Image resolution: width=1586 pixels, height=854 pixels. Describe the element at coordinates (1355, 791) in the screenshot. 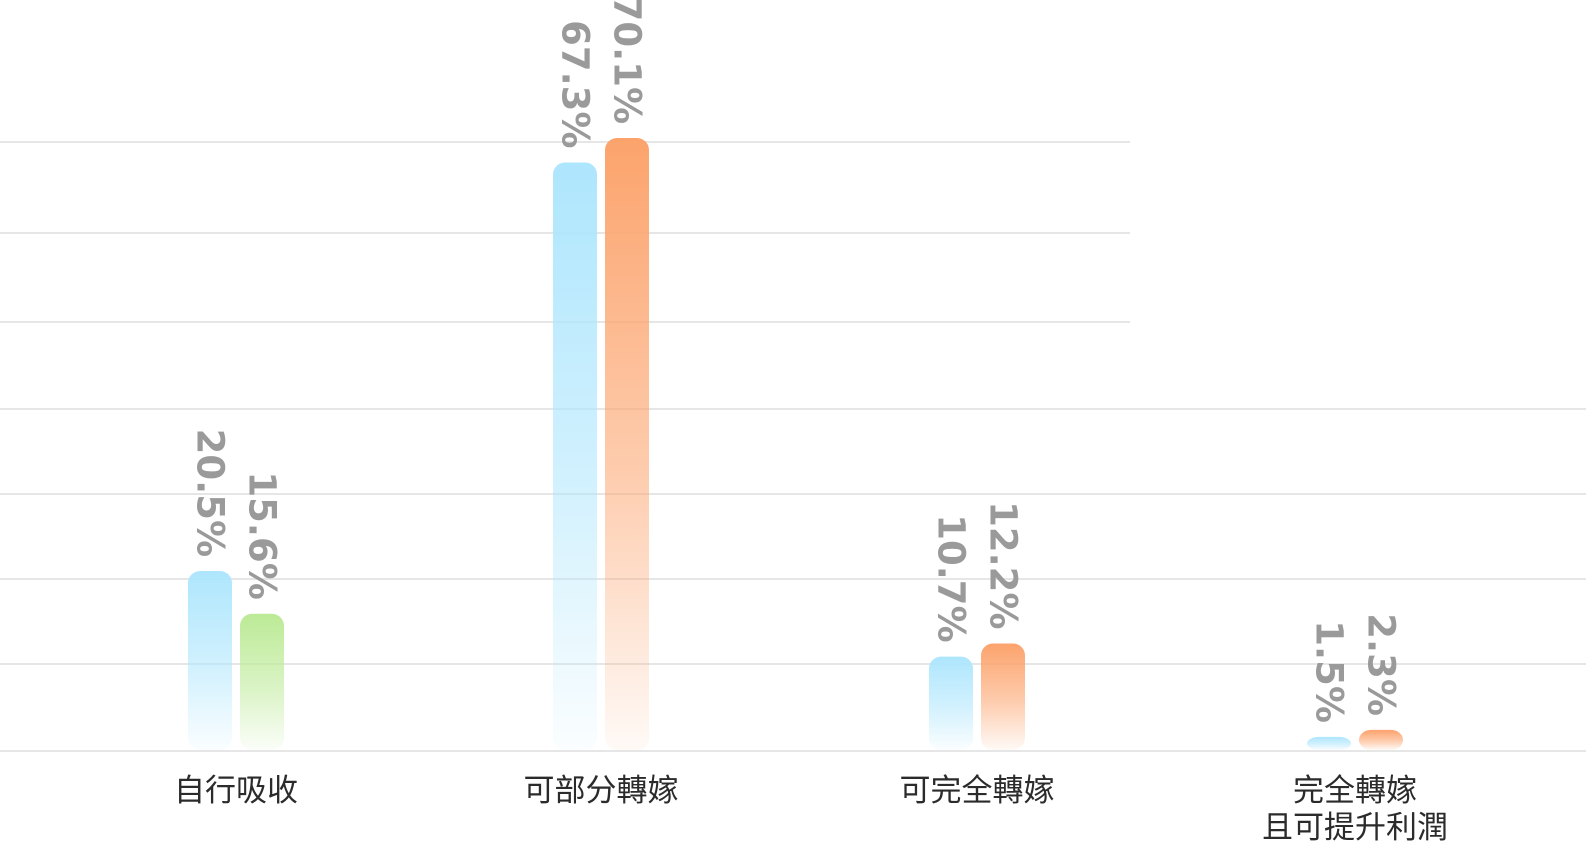

I see `category-label: 完全轉嫁` at that location.